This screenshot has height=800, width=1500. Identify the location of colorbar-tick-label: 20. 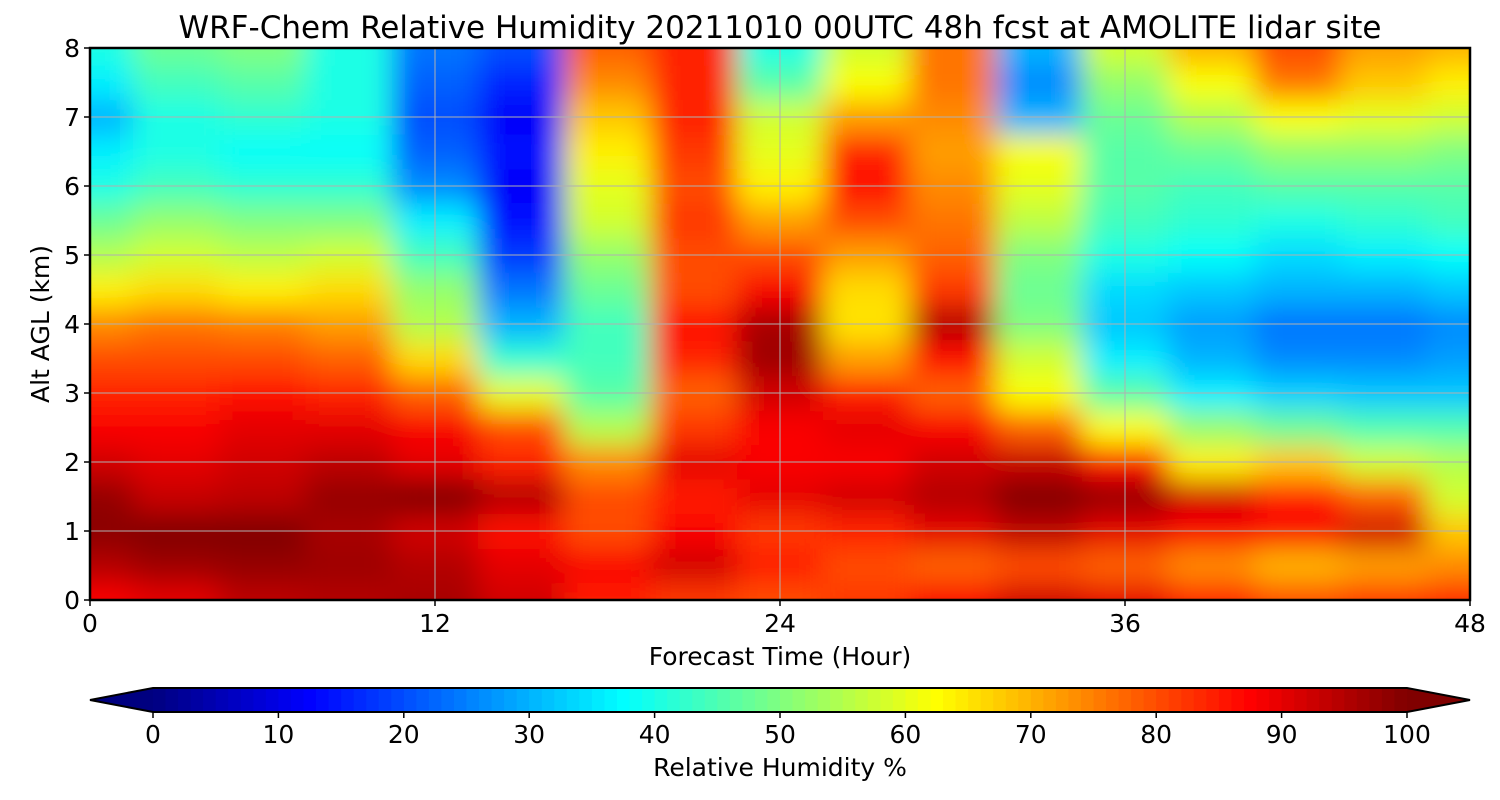
(404, 734).